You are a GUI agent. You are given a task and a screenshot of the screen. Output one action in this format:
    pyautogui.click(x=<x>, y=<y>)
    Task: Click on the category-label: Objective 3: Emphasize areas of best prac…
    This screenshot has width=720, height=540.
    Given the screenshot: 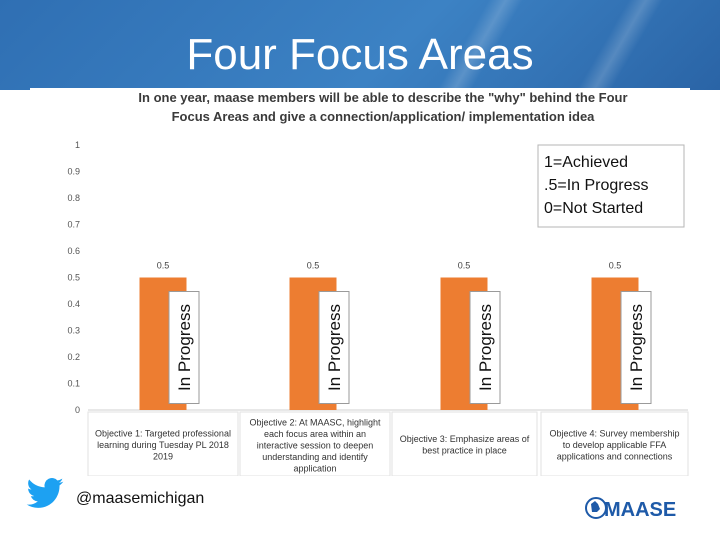 What is the action you would take?
    pyautogui.click(x=465, y=445)
    